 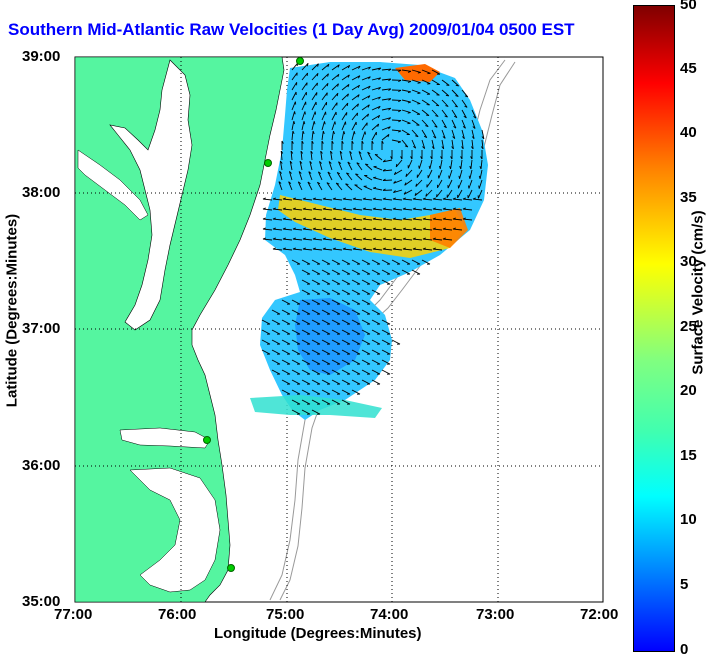 What do you see at coordinates (41, 465) in the screenshot?
I see `y-tick-label: 36:00` at bounding box center [41, 465].